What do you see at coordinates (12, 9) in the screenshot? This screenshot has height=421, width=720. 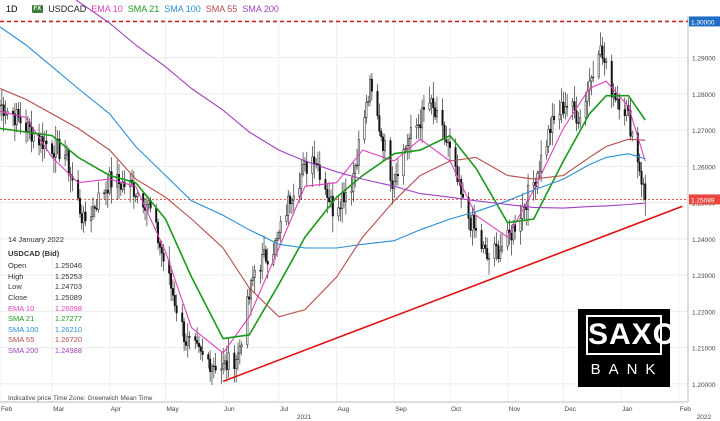 I see `timeframe-label: 1D` at bounding box center [12, 9].